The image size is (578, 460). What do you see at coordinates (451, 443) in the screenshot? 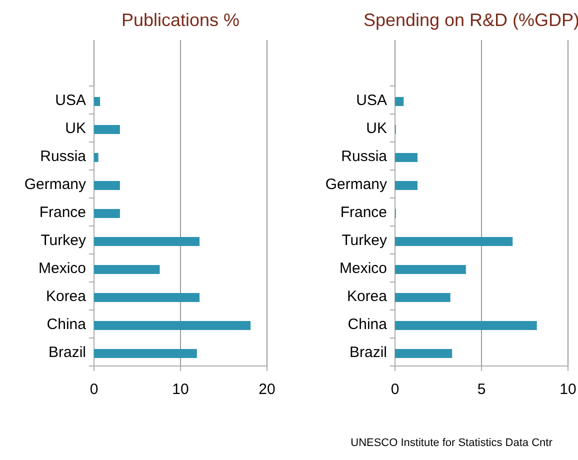
I see `text: UNESCO Institute for Statistics Data Cntr` at bounding box center [451, 443].